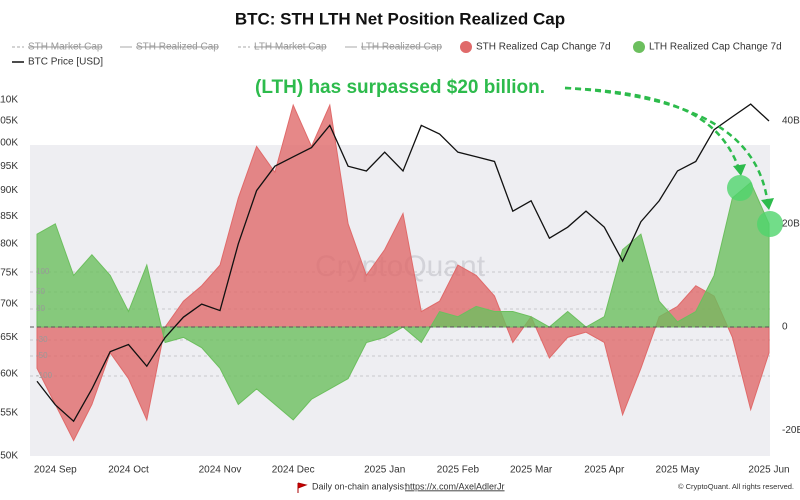 The height and width of the screenshot is (500, 800). Describe the element at coordinates (458, 470) in the screenshot. I see `x-tick-label: 2025 Feb` at that location.